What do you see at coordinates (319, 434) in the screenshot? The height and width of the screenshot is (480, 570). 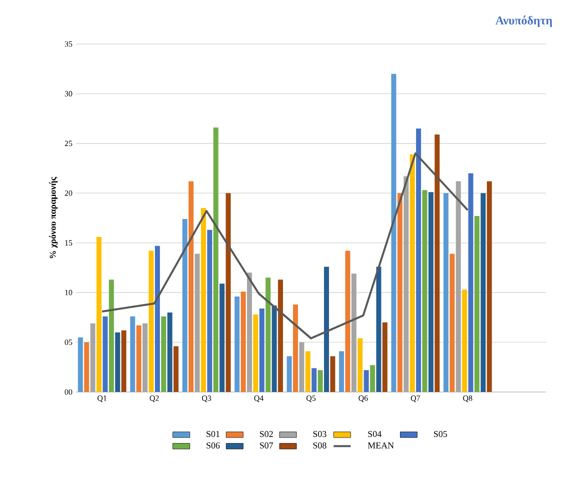 I see `legend-label: S03` at bounding box center [319, 434].